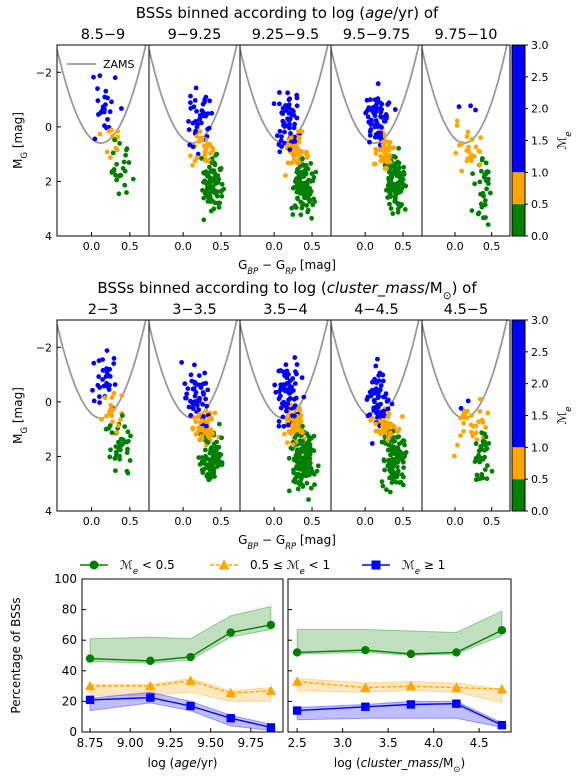  I want to click on x-tick-label: 0.5, so click(130, 246).